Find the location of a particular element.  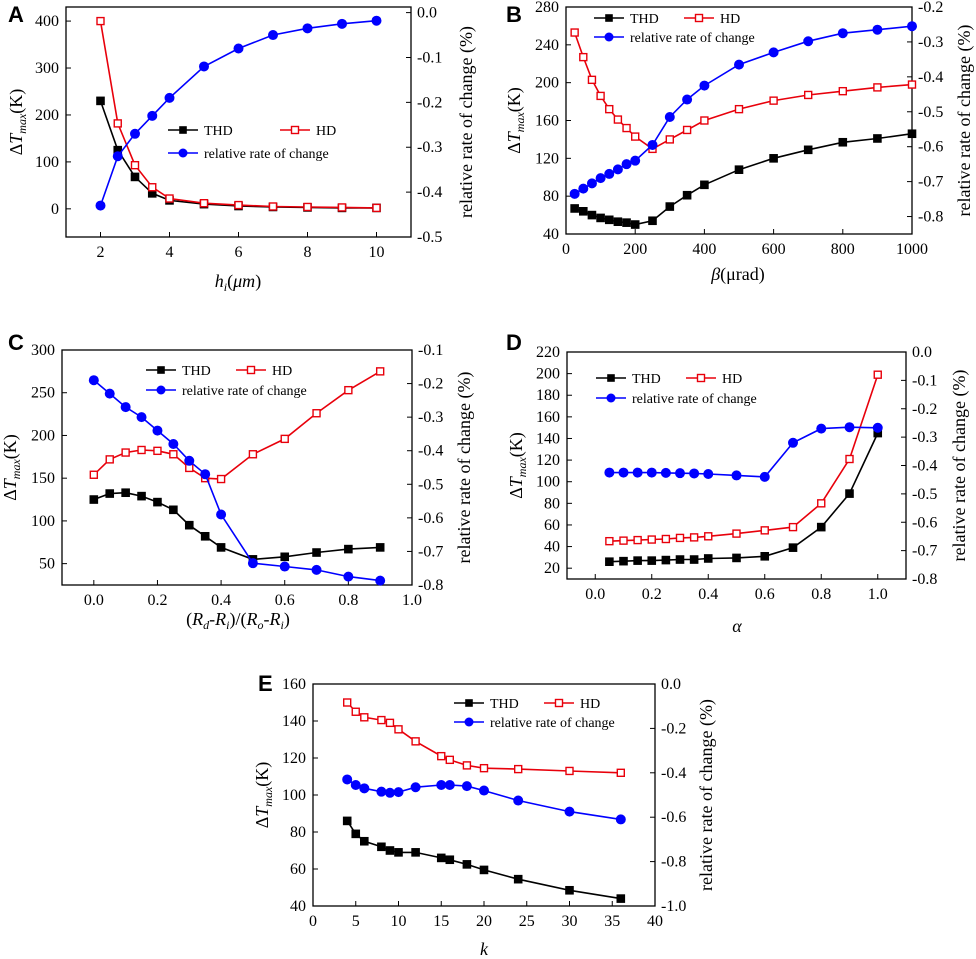

y-left-tick-label: 160 is located at coordinates (547, 121).